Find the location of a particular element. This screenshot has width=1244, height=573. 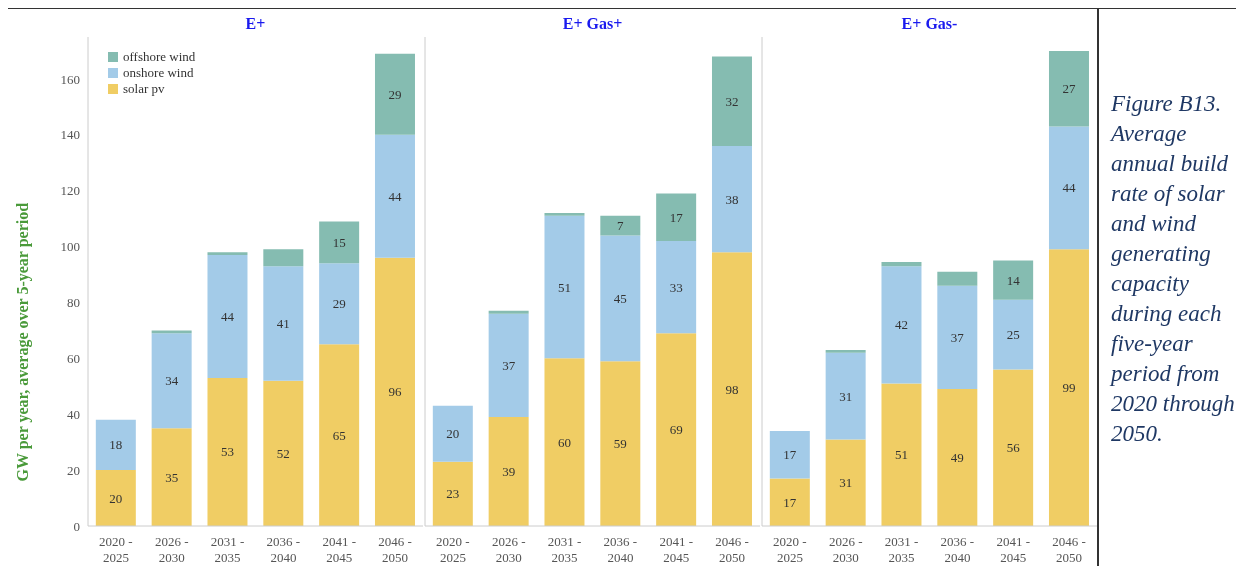

data-label: 35 is located at coordinates (172, 477).